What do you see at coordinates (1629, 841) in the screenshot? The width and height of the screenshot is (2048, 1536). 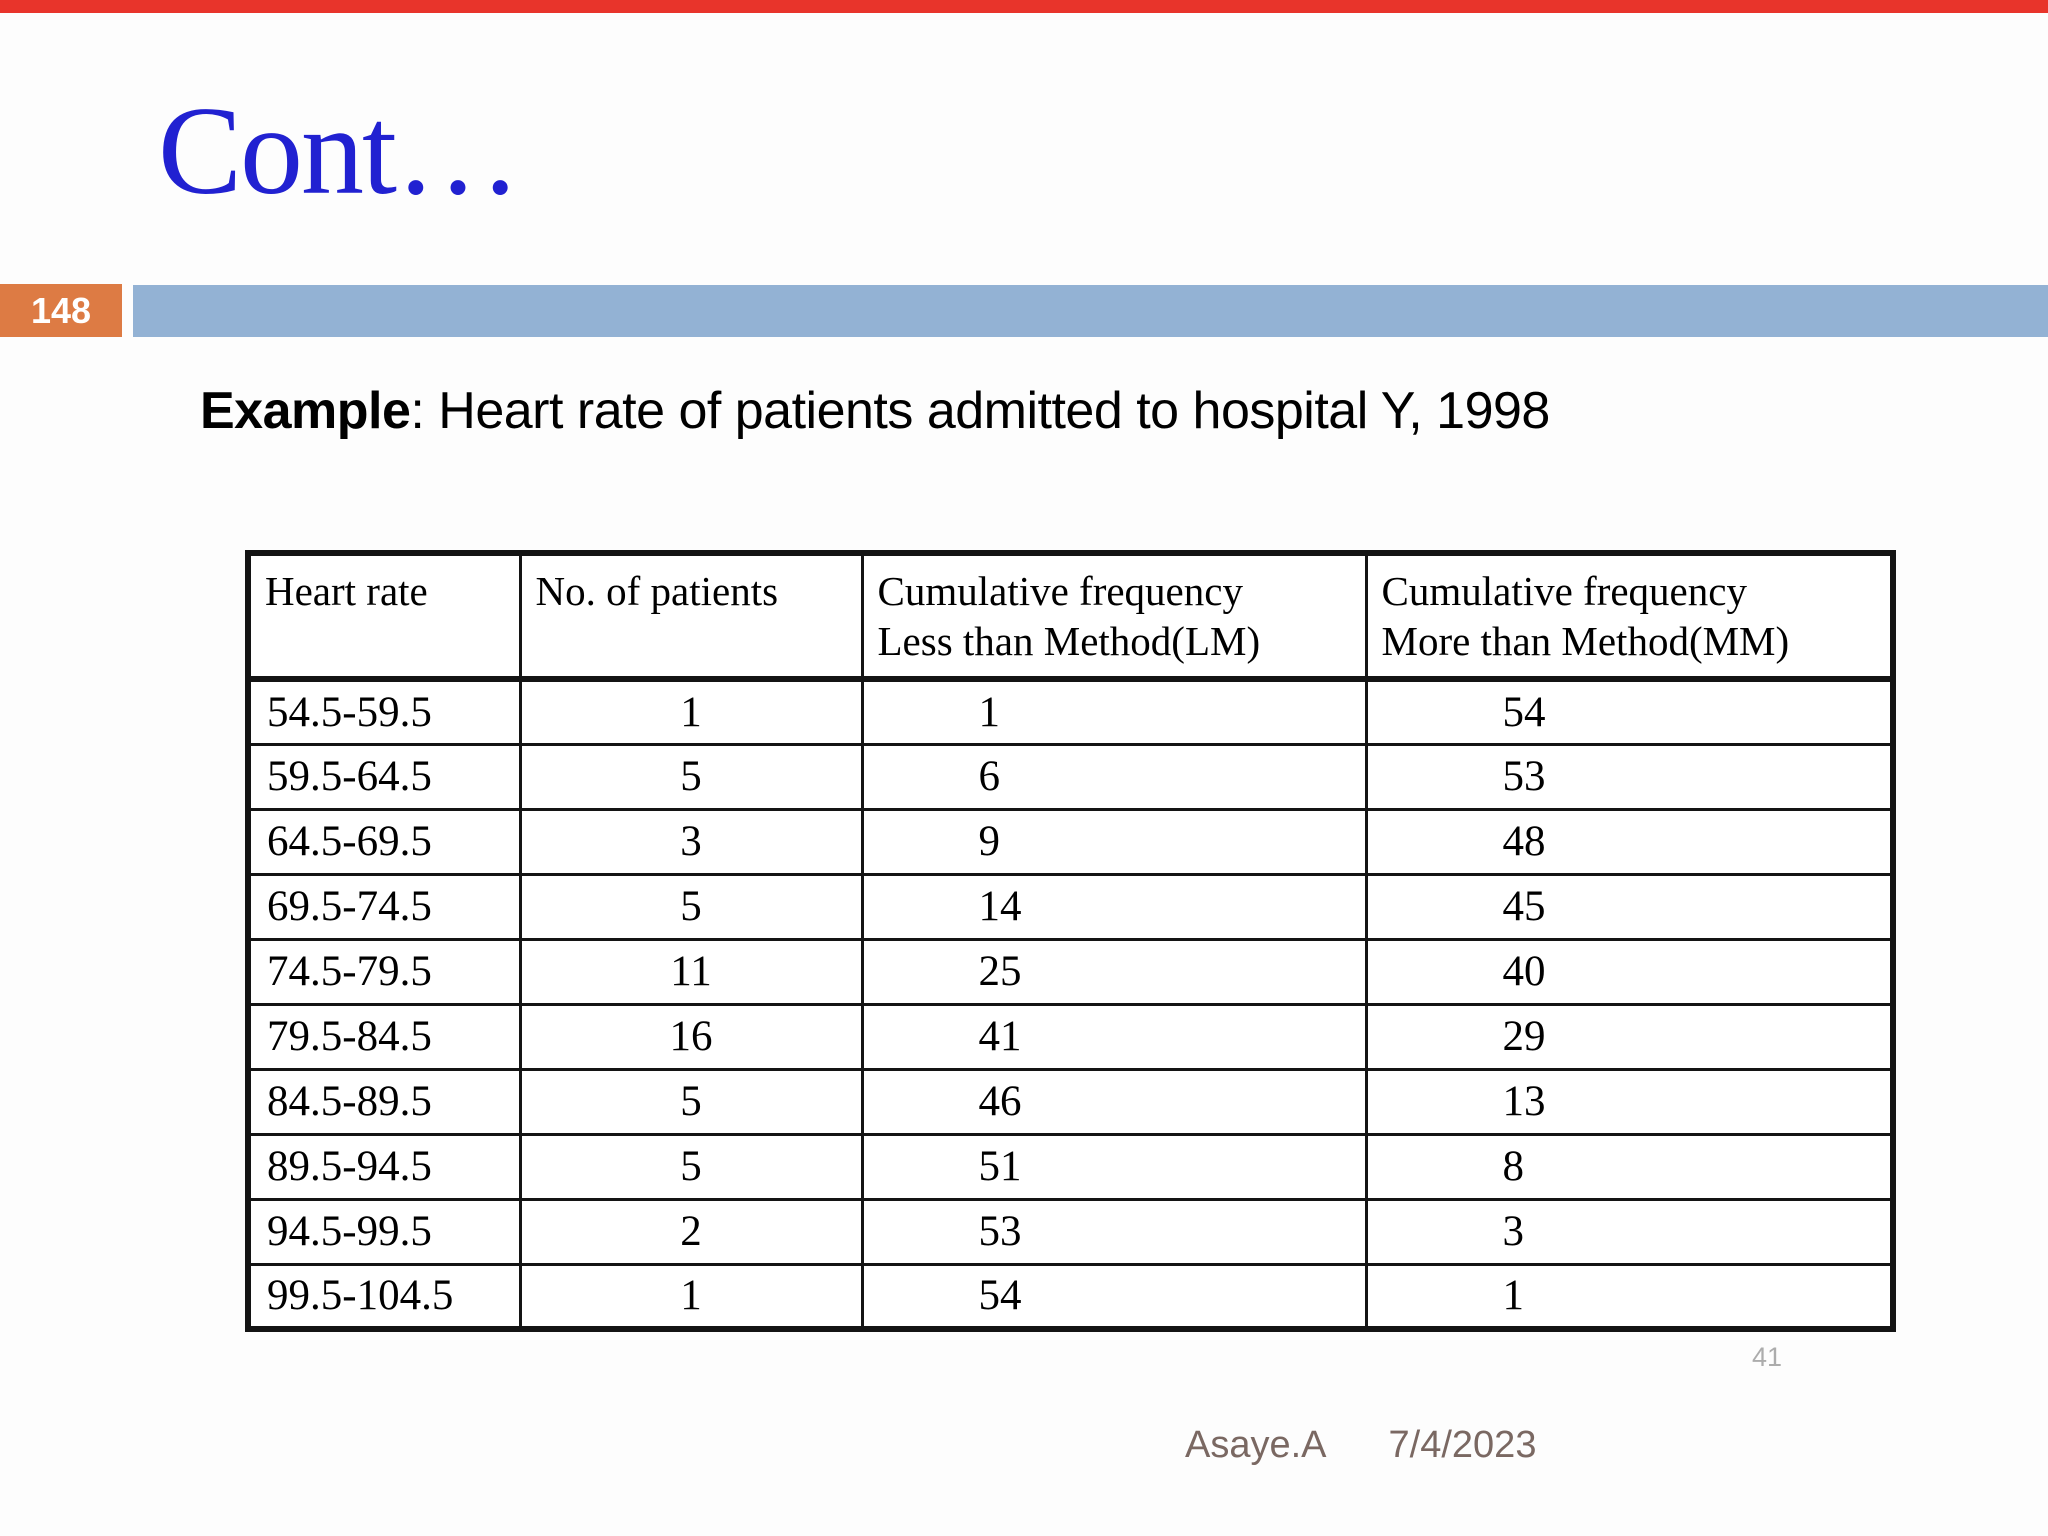 I see `table-cell: 48` at bounding box center [1629, 841].